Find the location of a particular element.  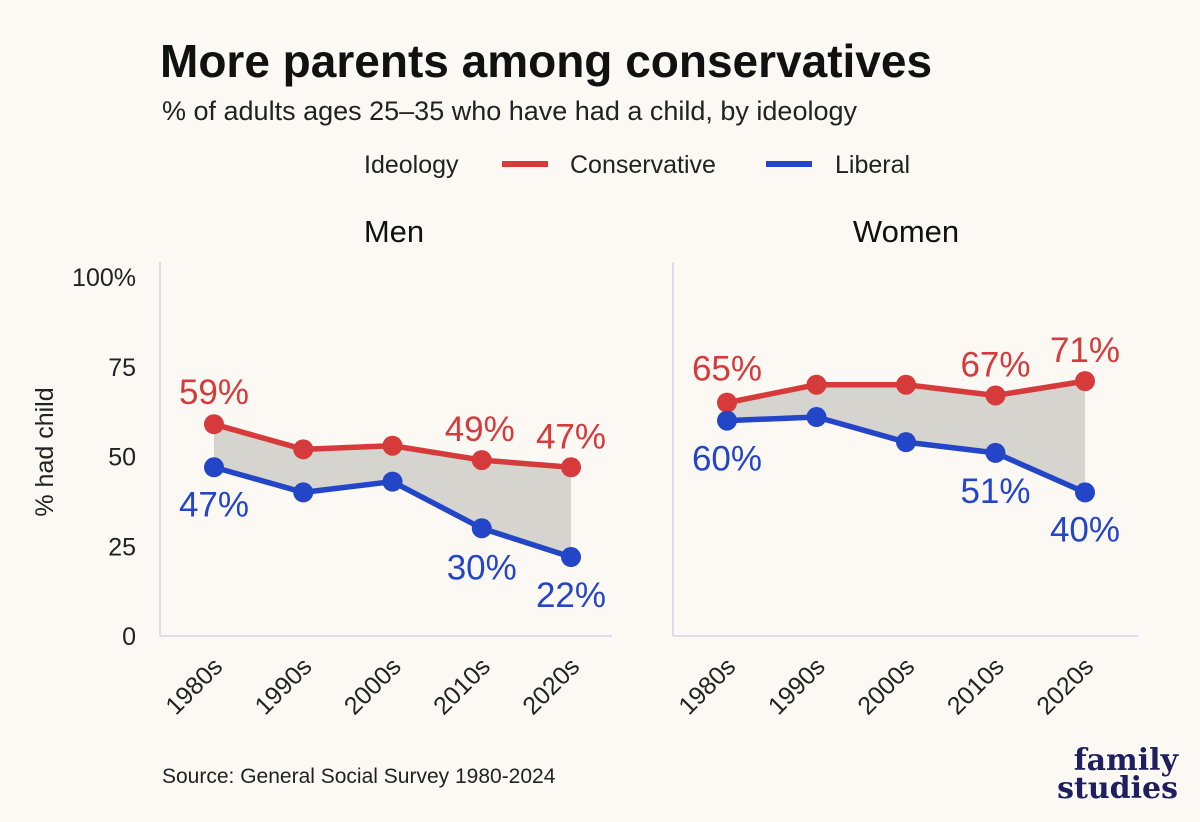

data-label-conservative: 59% is located at coordinates (214, 392).